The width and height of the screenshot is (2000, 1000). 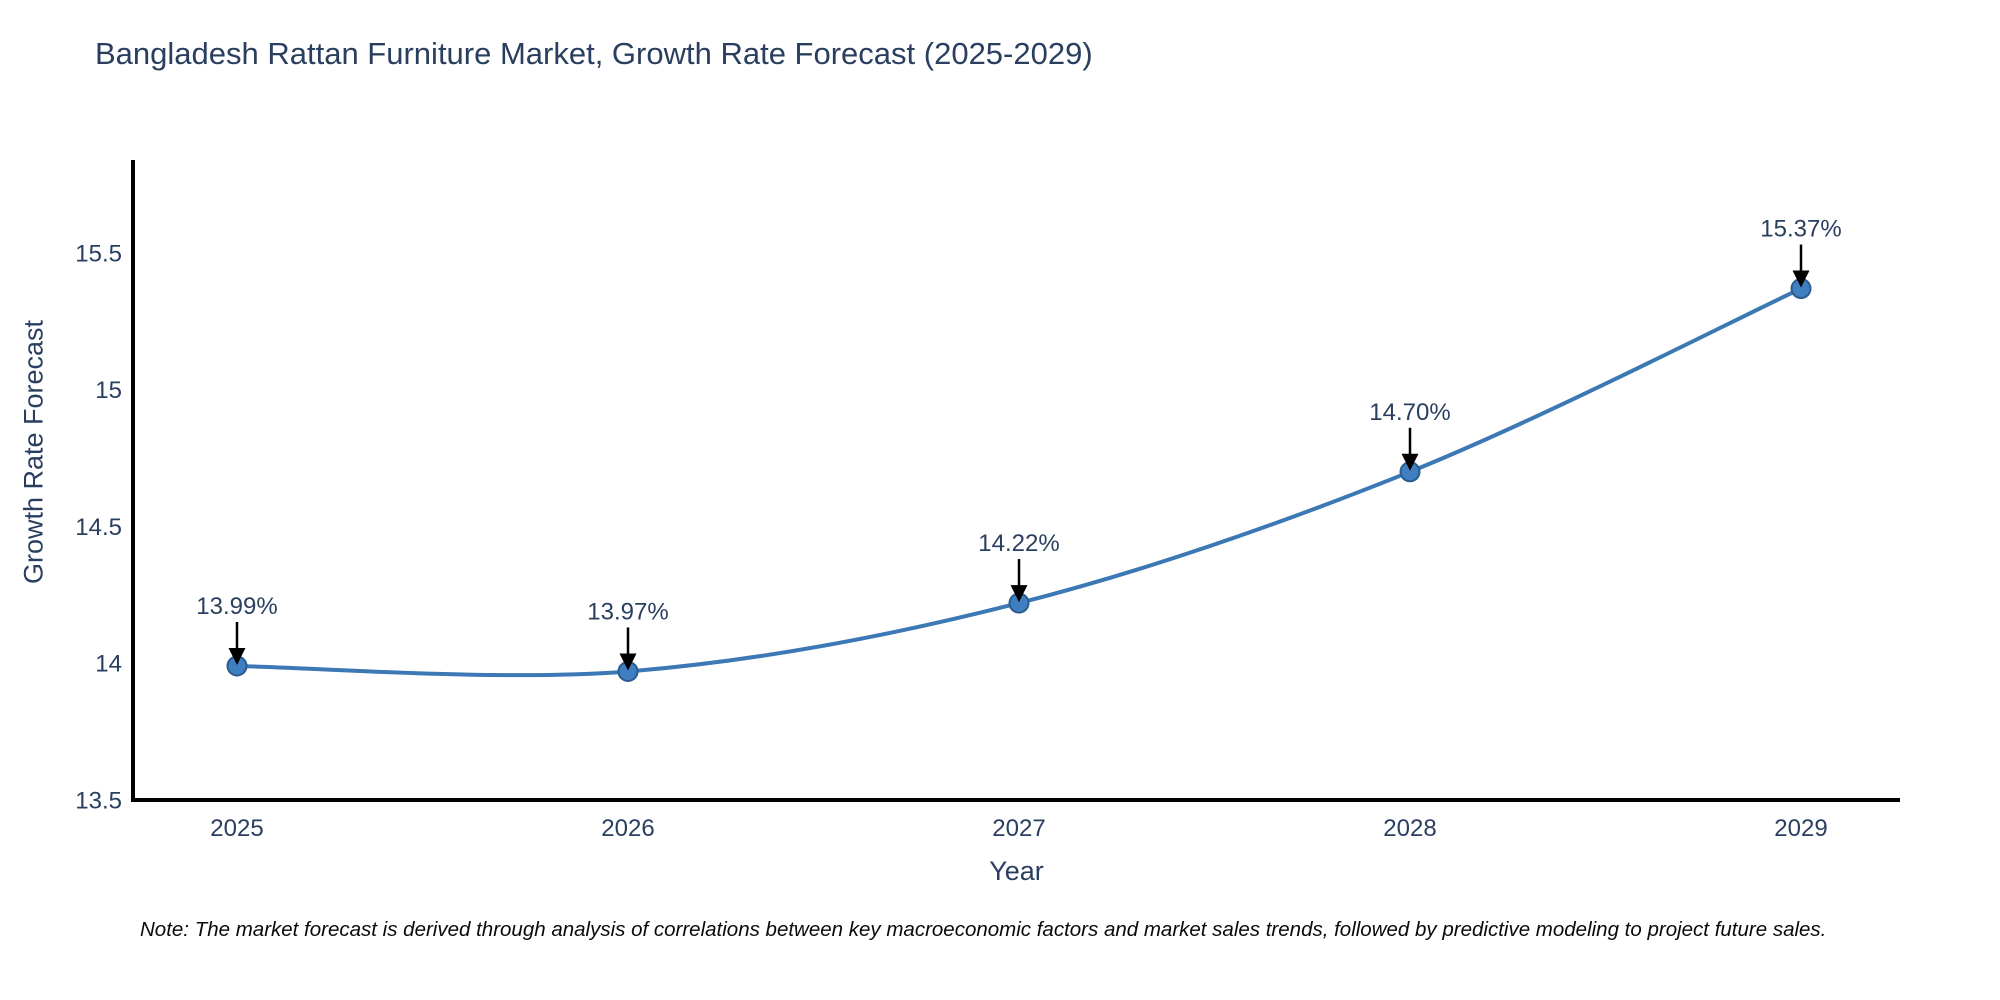 What do you see at coordinates (1018, 543) in the screenshot?
I see `point-value-label: 14.22%` at bounding box center [1018, 543].